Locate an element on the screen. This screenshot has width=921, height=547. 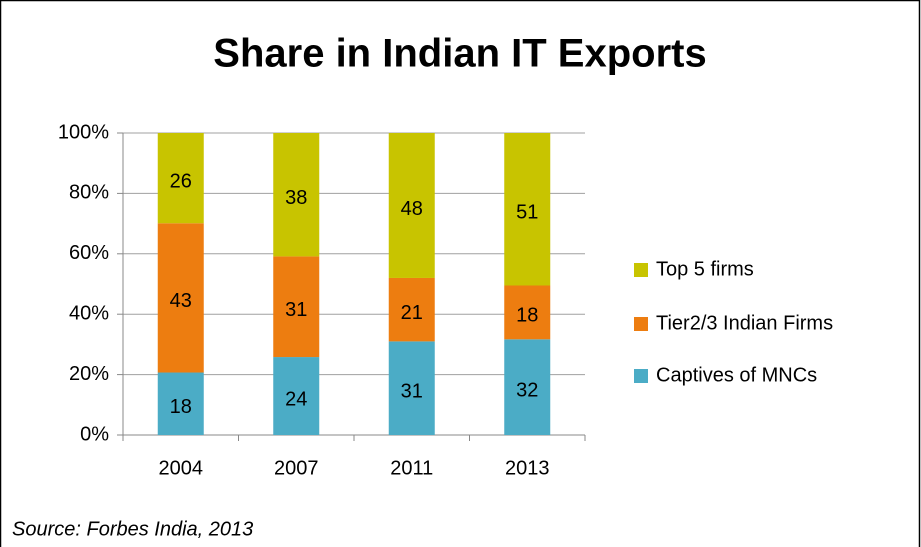
x-tick-label: 2011 is located at coordinates (411, 468).